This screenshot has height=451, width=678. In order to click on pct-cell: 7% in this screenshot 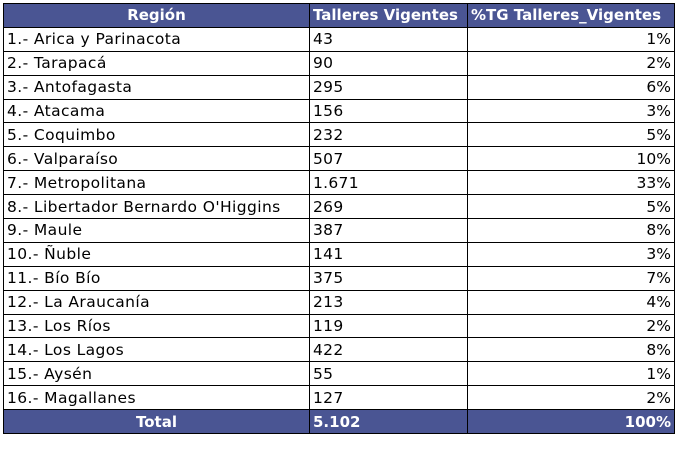, I will do `click(571, 278)`.